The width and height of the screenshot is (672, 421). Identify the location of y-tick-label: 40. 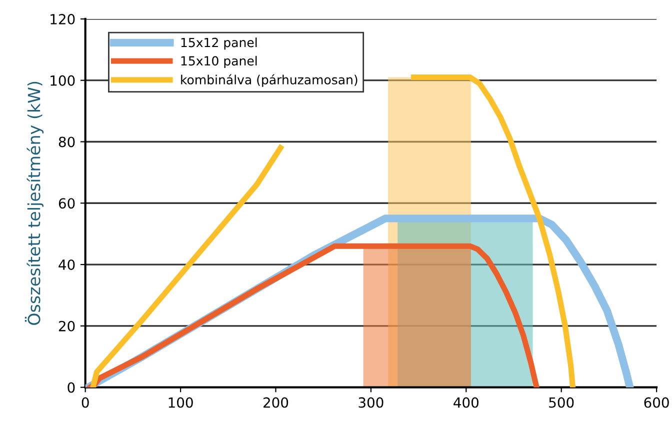
(66, 264).